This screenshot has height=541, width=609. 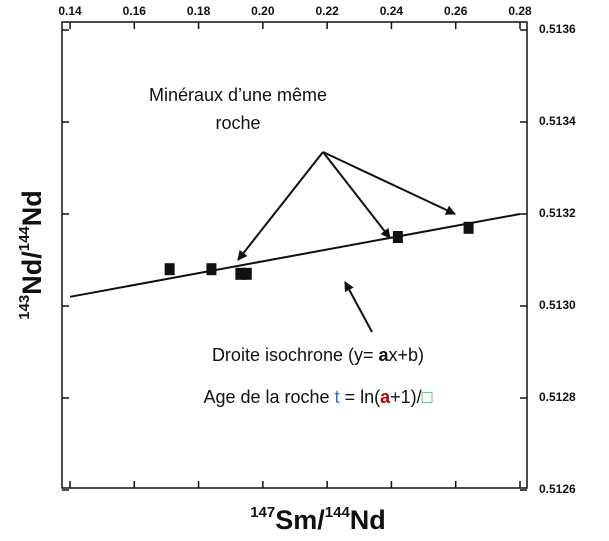 What do you see at coordinates (557, 121) in the screenshot?
I see `y-tick-label: 0.5134` at bounding box center [557, 121].